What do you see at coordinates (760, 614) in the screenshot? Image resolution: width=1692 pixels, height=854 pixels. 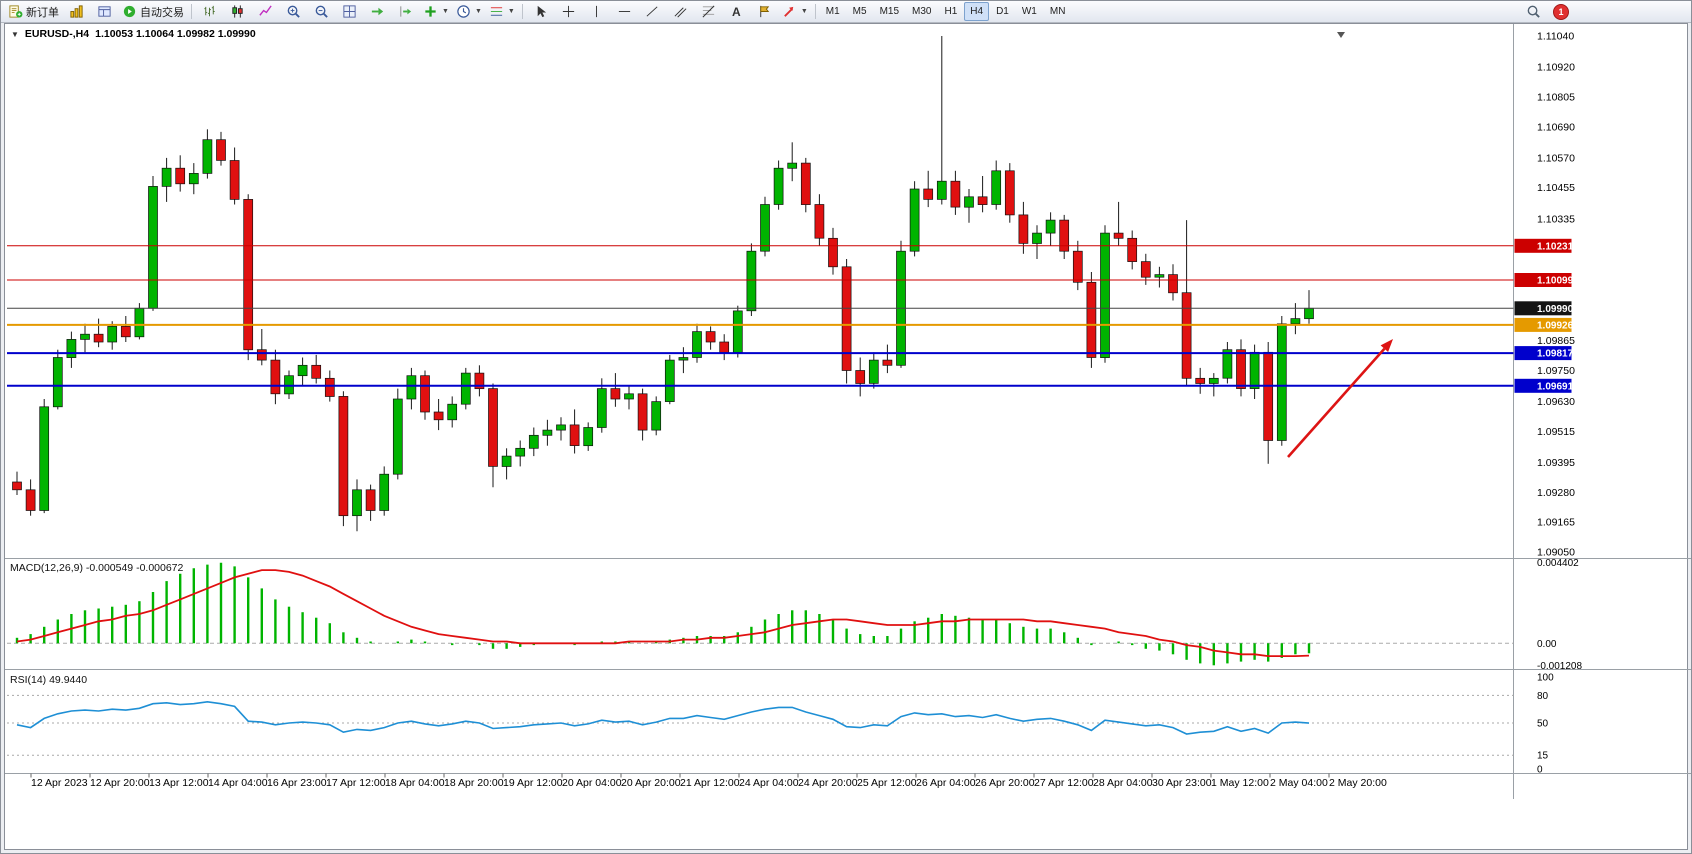 I see `macd-pane` at bounding box center [760, 614].